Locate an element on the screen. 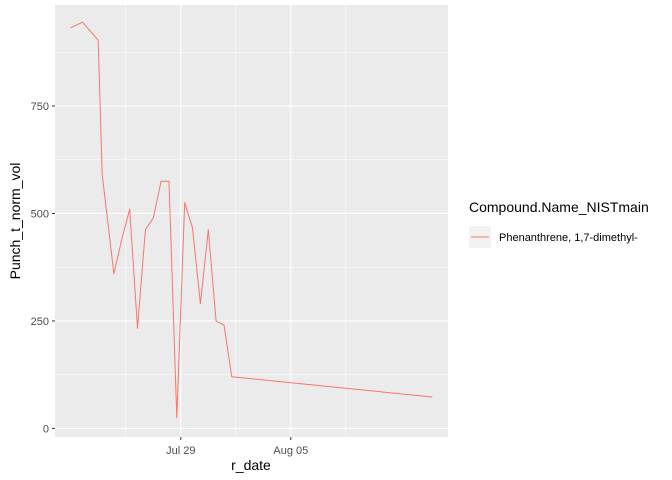  y-tick-label: 750 is located at coordinates (40, 107).